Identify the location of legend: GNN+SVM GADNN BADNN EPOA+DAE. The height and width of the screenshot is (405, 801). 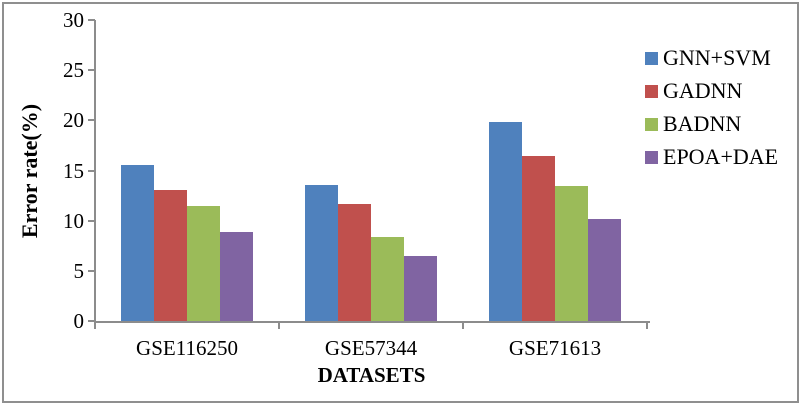
(711, 112).